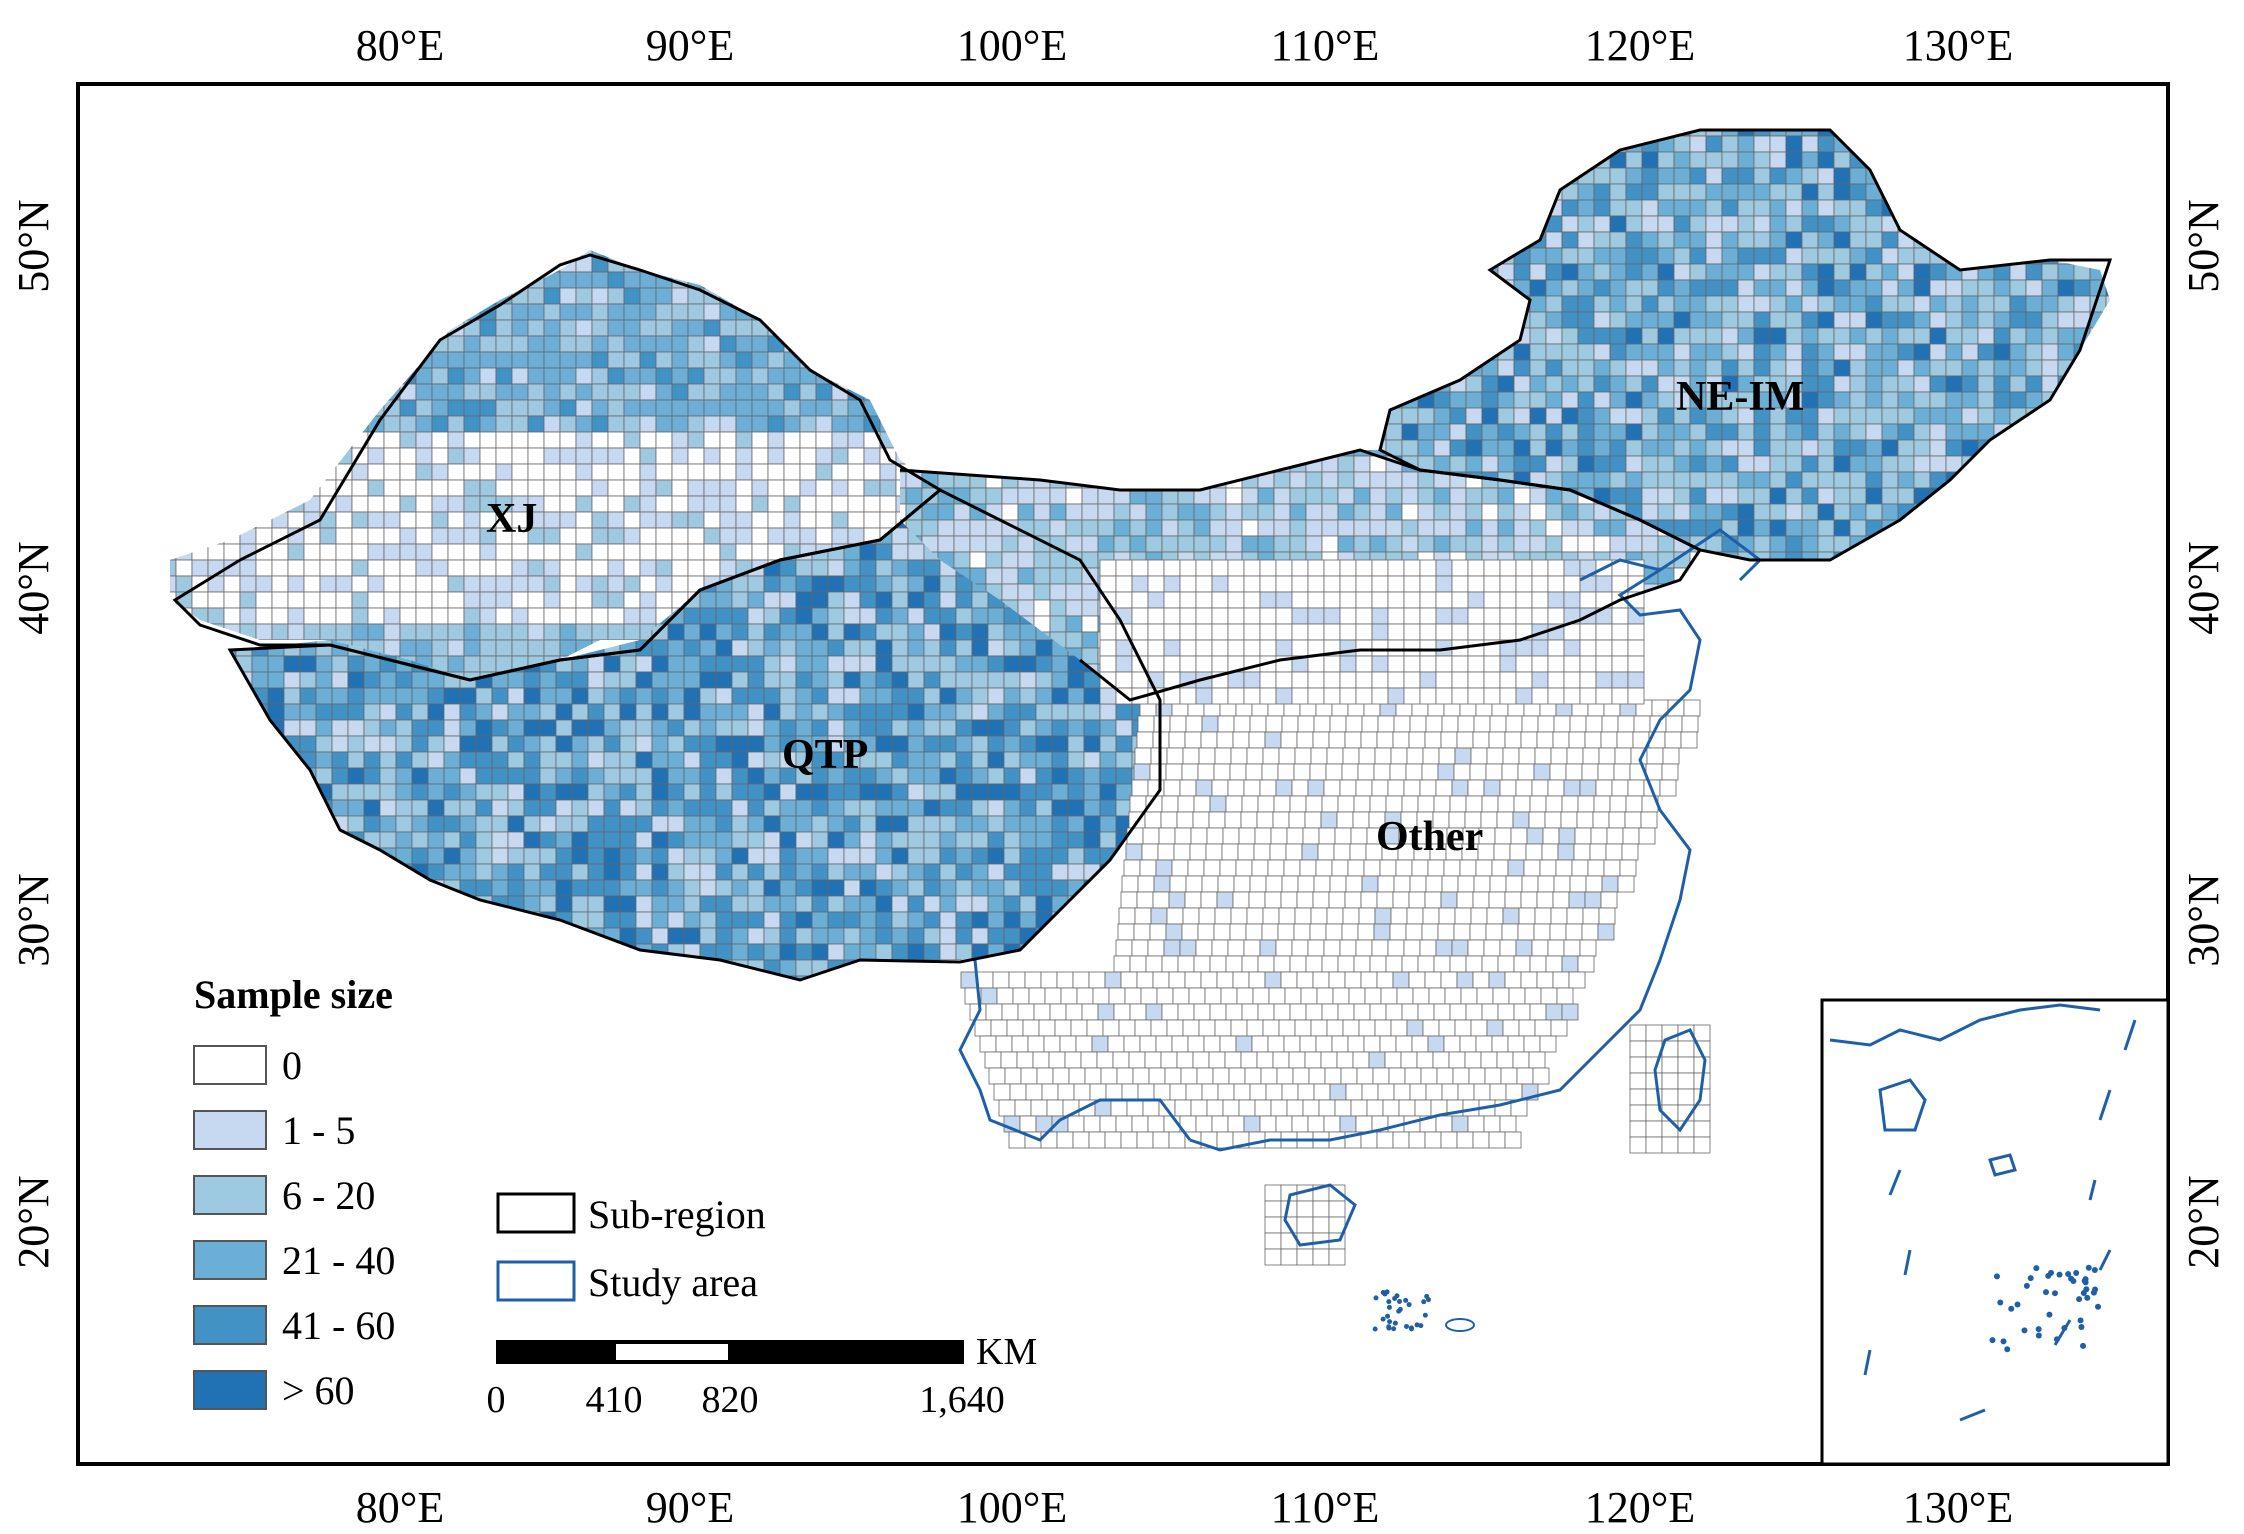  Describe the element at coordinates (614, 1400) in the screenshot. I see `scale-label-410: 410` at that location.